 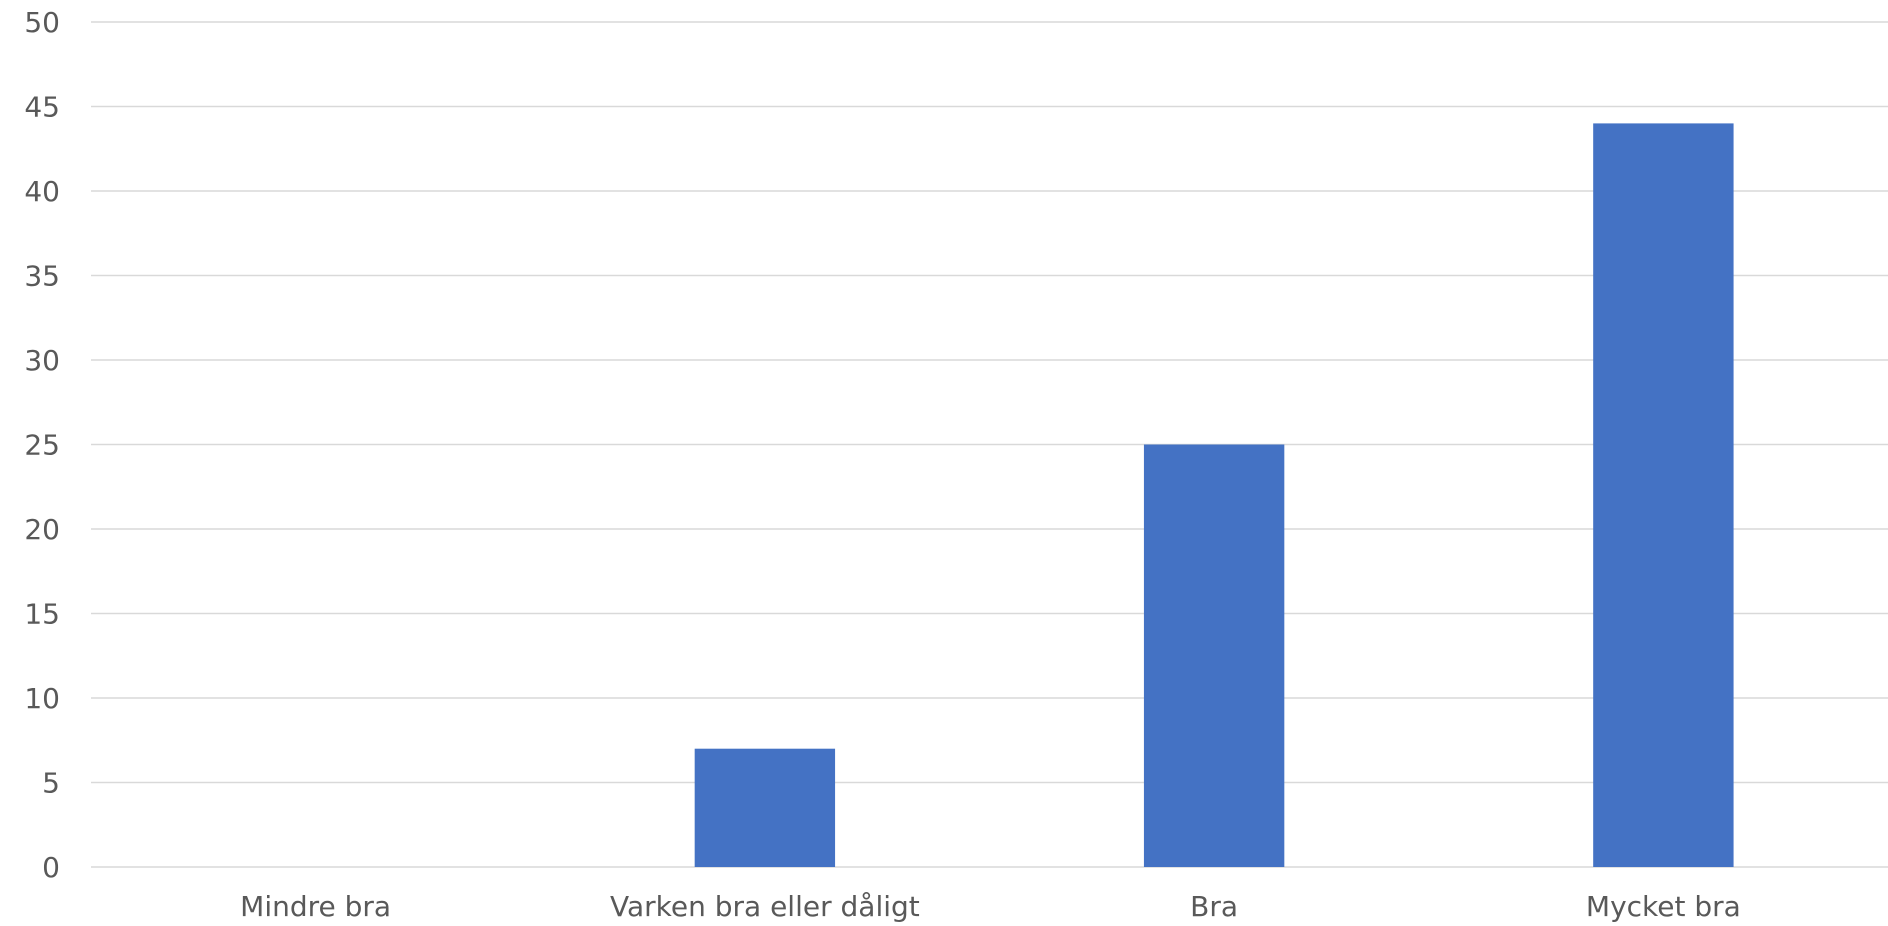 What do you see at coordinates (1663, 906) in the screenshot?
I see `x-category-label: Mycket bra` at bounding box center [1663, 906].